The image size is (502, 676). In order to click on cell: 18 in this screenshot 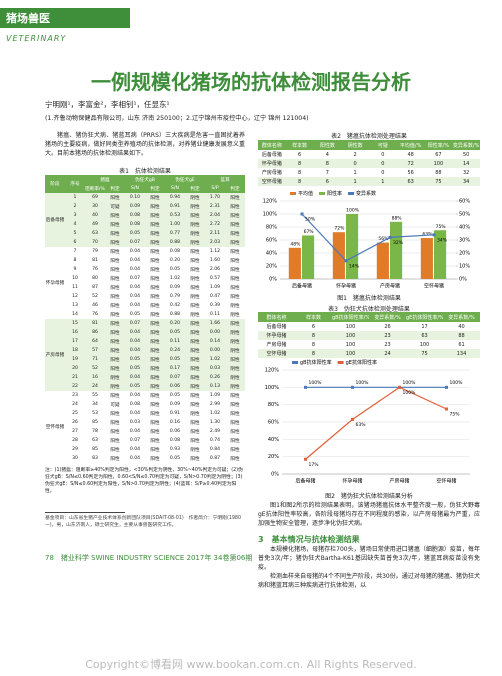, I will do `click(75, 350)`.